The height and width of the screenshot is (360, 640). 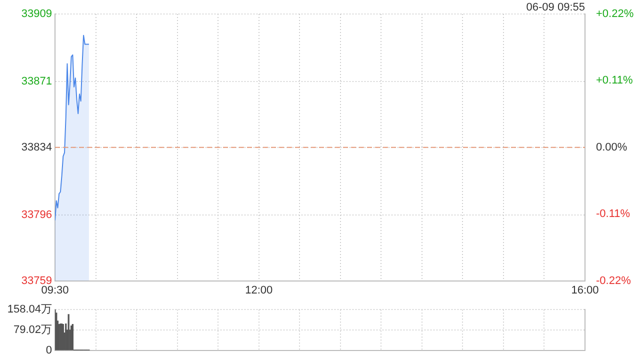 What do you see at coordinates (585, 290) in the screenshot?
I see `x-tick-label: 16:00` at bounding box center [585, 290].